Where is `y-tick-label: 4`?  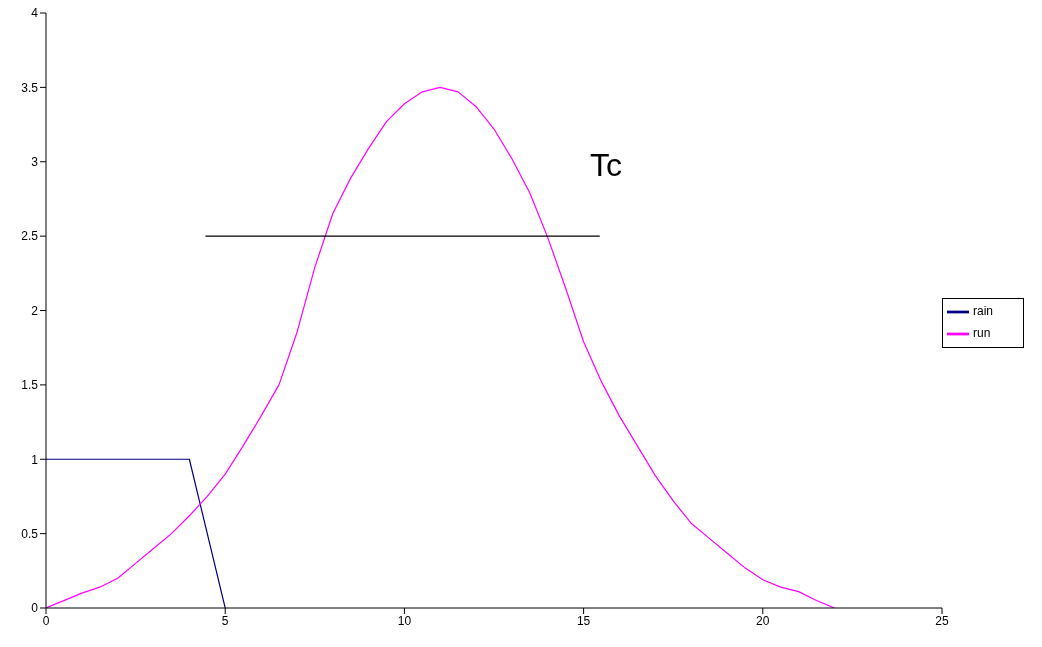
y-tick-label: 4 is located at coordinates (35, 13).